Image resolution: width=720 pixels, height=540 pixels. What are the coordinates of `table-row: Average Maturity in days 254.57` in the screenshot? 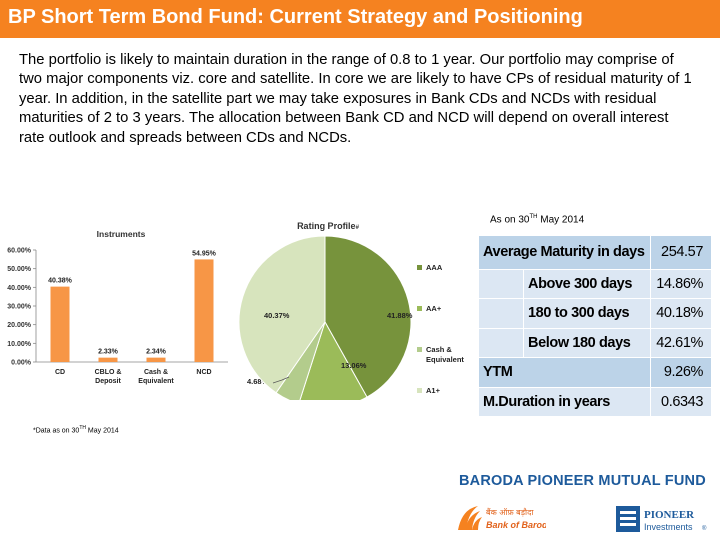 It's located at (594, 252).